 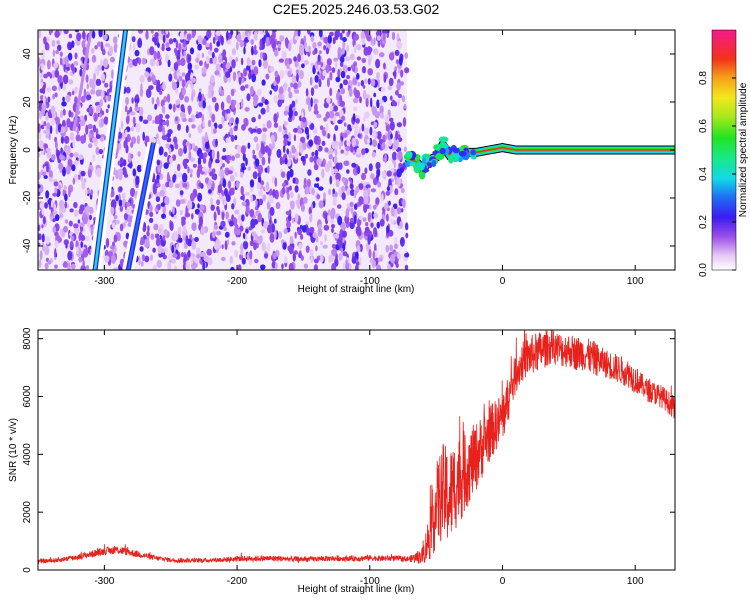 What do you see at coordinates (356, 289) in the screenshot?
I see `spectrogram-x-label: Height of straight line (km)` at bounding box center [356, 289].